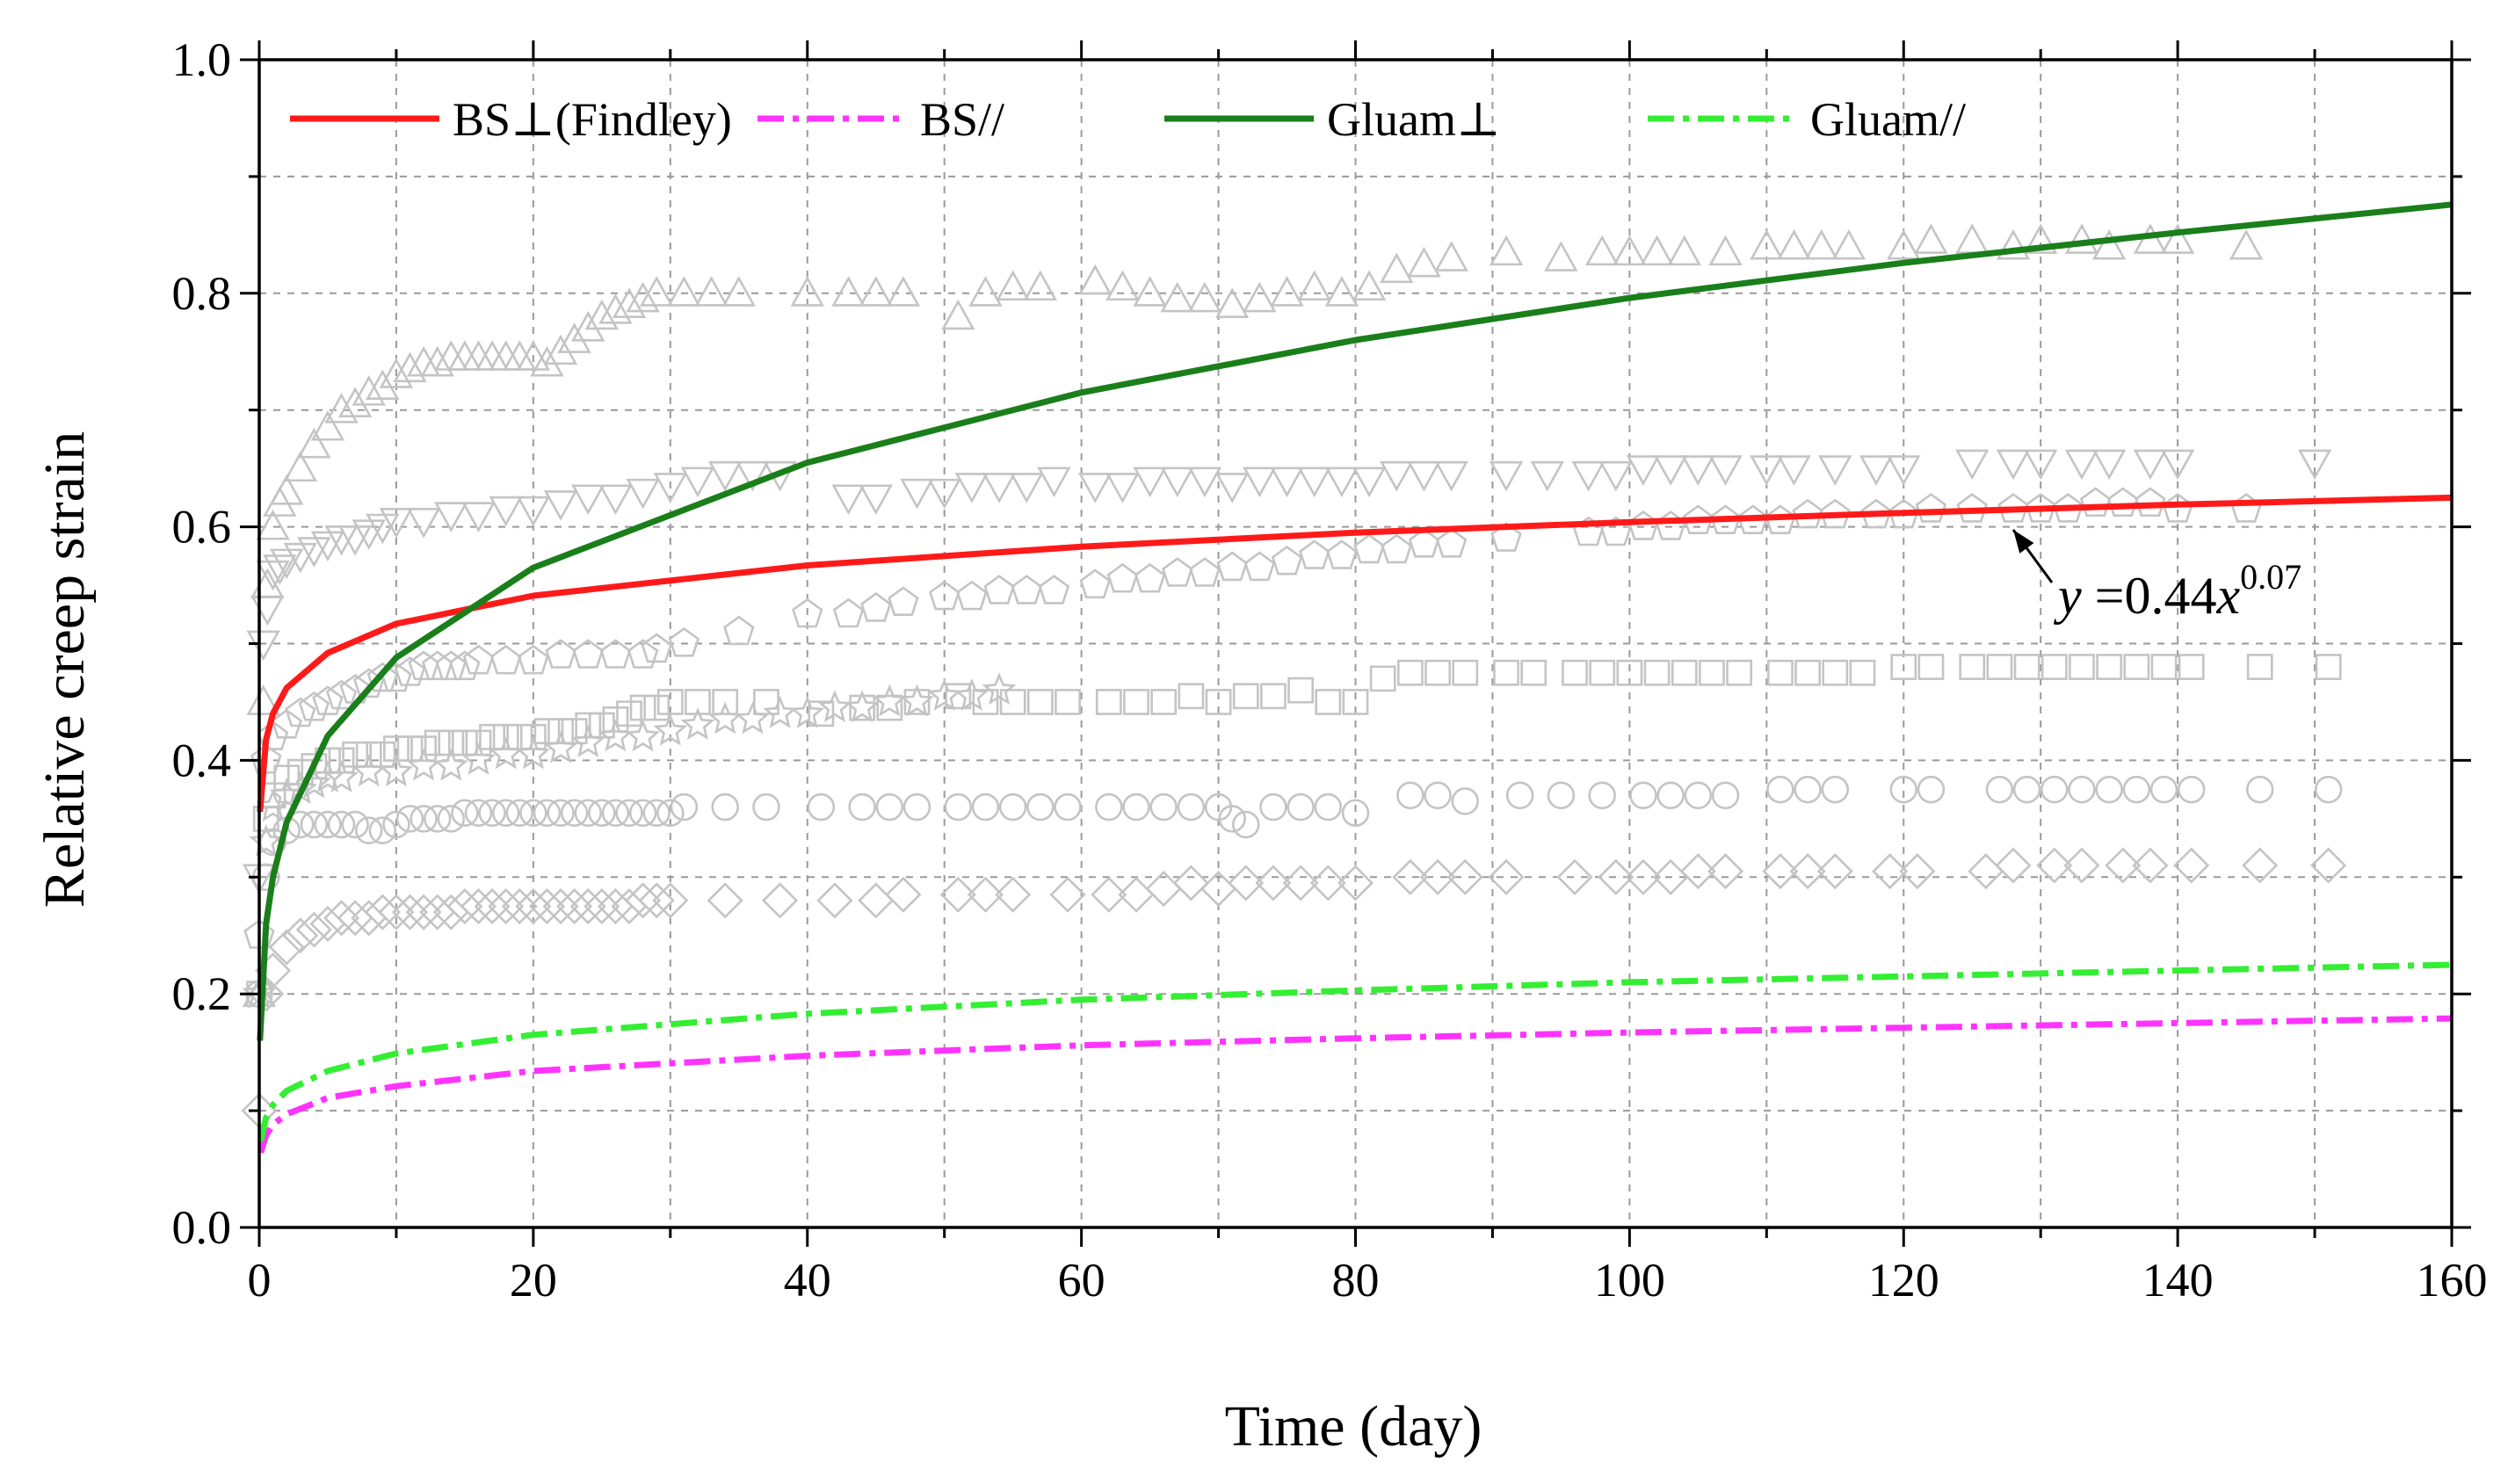  Describe the element at coordinates (1128, 119) in the screenshot. I see `legend: BS⊥(Findley) BS// Gluam⊥ Gluam//` at that location.